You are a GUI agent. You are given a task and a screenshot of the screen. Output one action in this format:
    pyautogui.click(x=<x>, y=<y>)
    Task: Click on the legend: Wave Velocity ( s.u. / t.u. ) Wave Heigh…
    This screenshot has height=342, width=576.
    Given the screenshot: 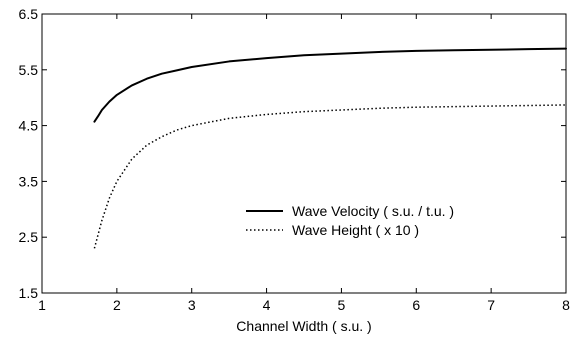 What is the action you would take?
    pyautogui.click(x=350, y=220)
    